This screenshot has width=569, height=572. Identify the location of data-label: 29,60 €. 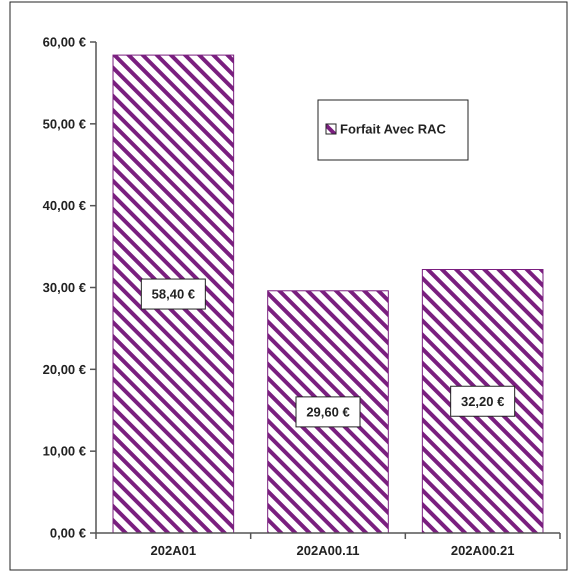
(328, 412).